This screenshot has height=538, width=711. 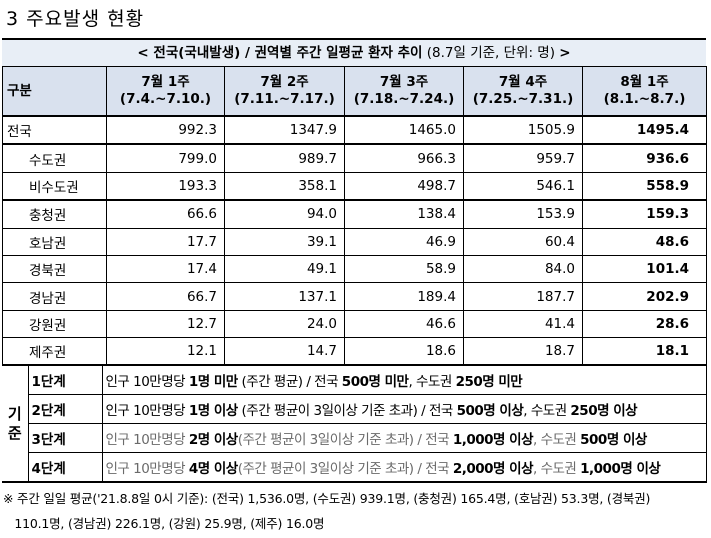 I want to click on section-title: 3 주요발생 현황, so click(x=75, y=19).